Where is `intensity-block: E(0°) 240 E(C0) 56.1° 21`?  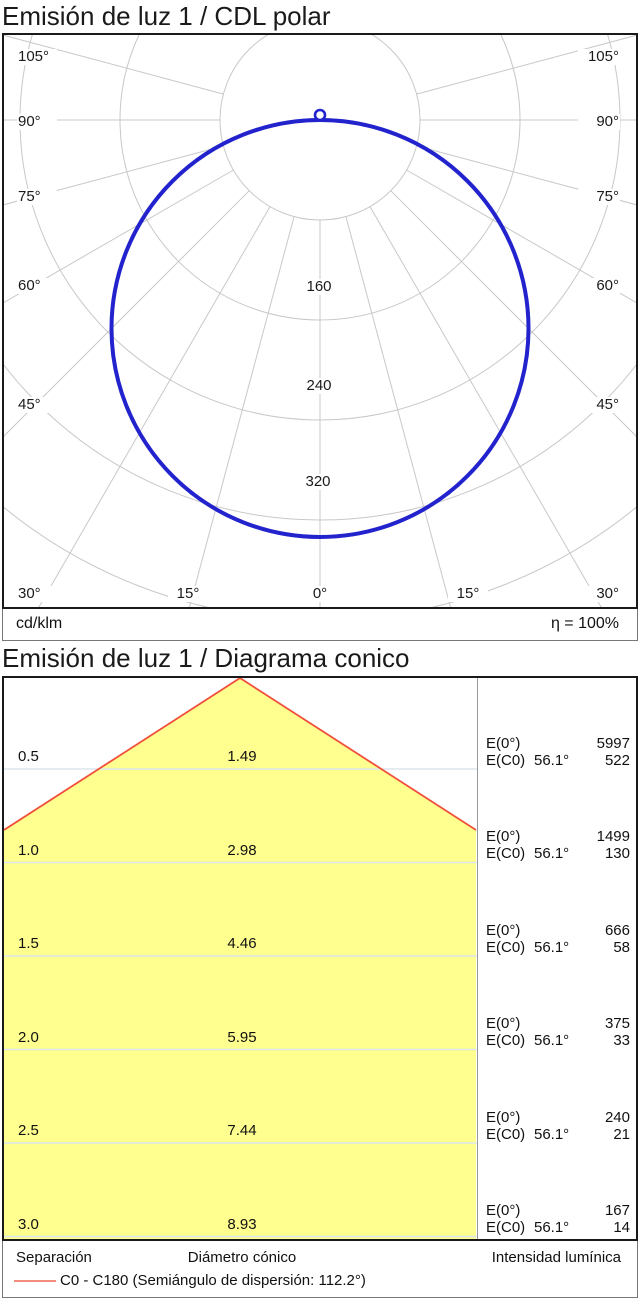 intensity-block: E(0°) 240 E(C0) 56.1° 21 is located at coordinates (558, 1127).